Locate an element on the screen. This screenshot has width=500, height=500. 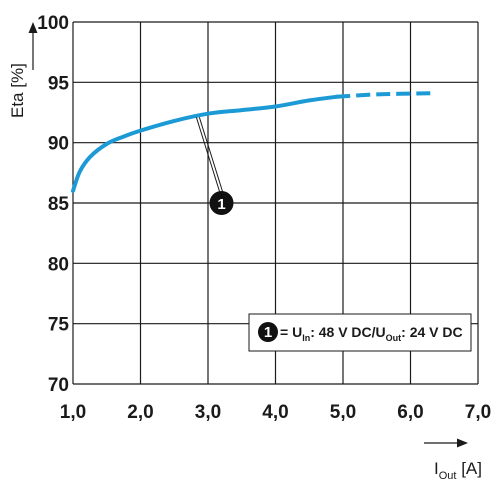
annotation-marker-label: 1 is located at coordinates (221, 204).